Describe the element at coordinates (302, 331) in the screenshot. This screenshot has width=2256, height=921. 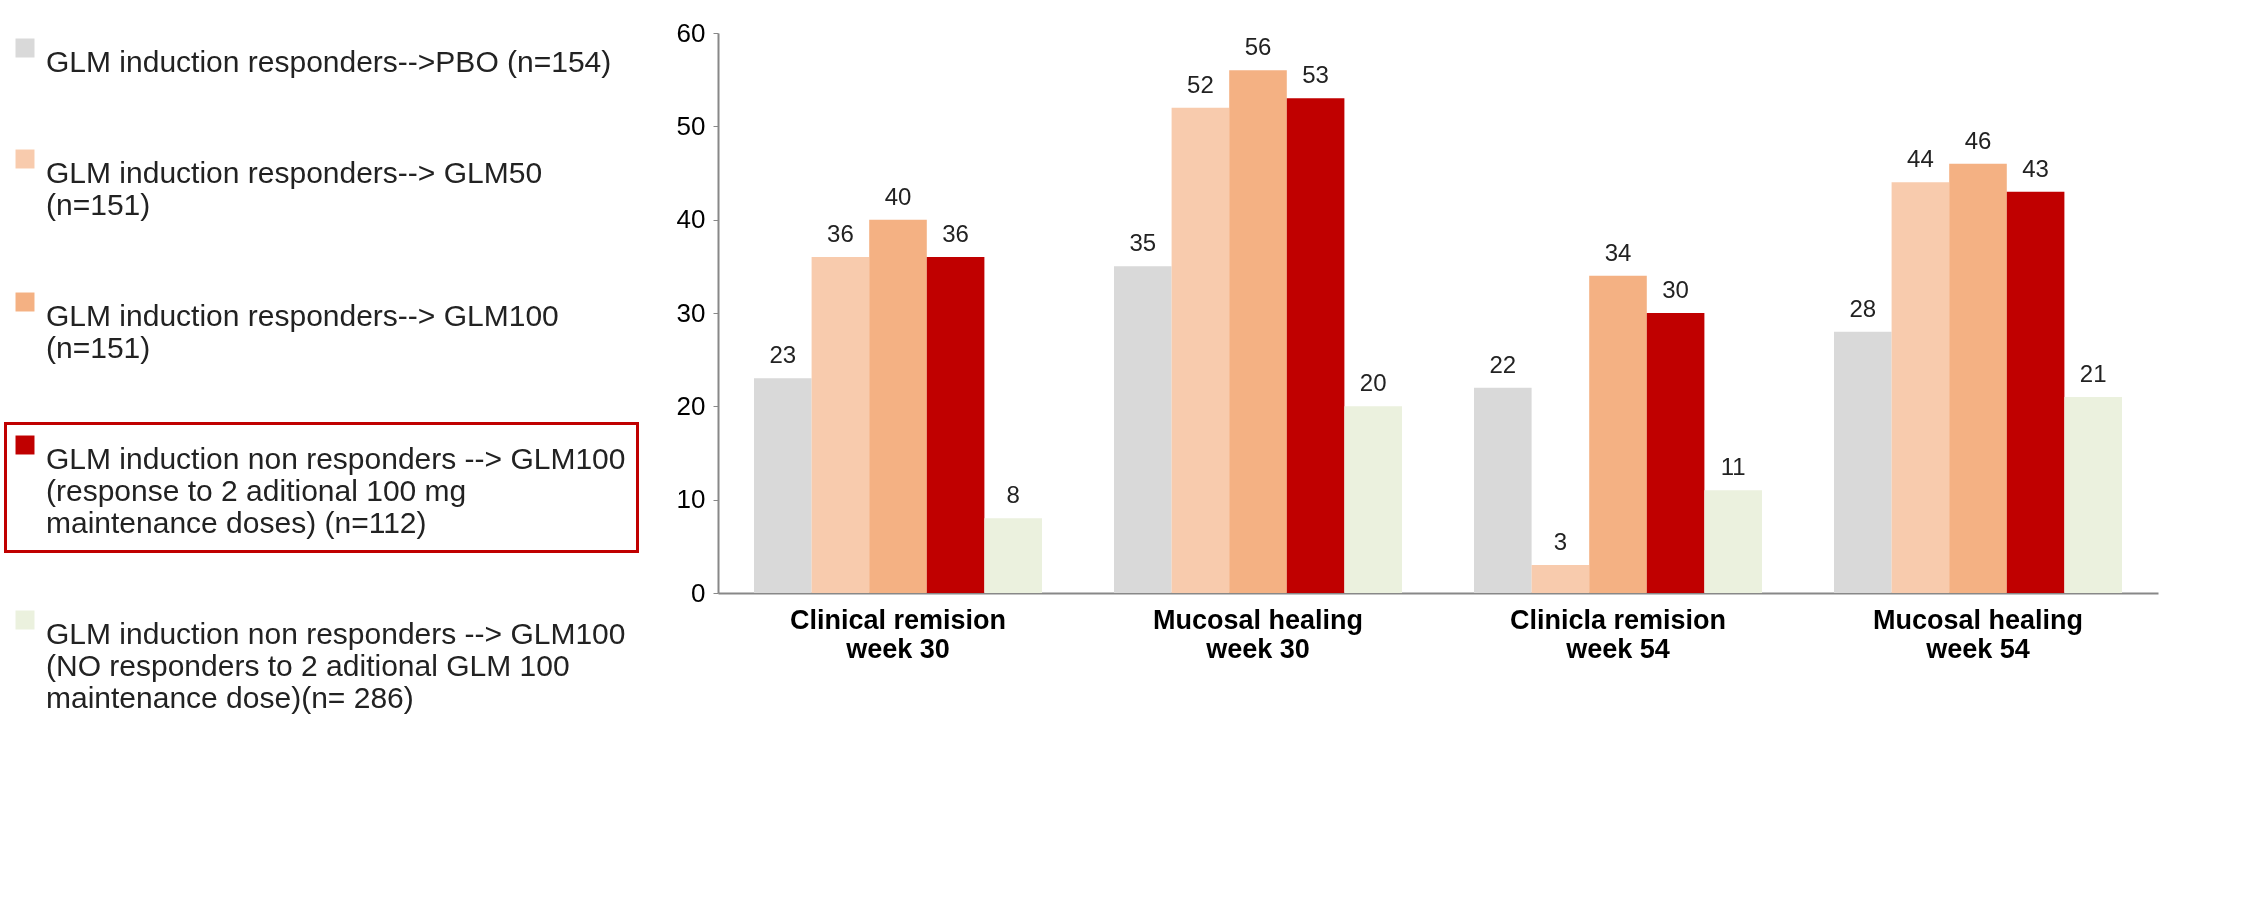
I see `legend-label: GLM induction responders--> GLM100 (n=151)` at that location.